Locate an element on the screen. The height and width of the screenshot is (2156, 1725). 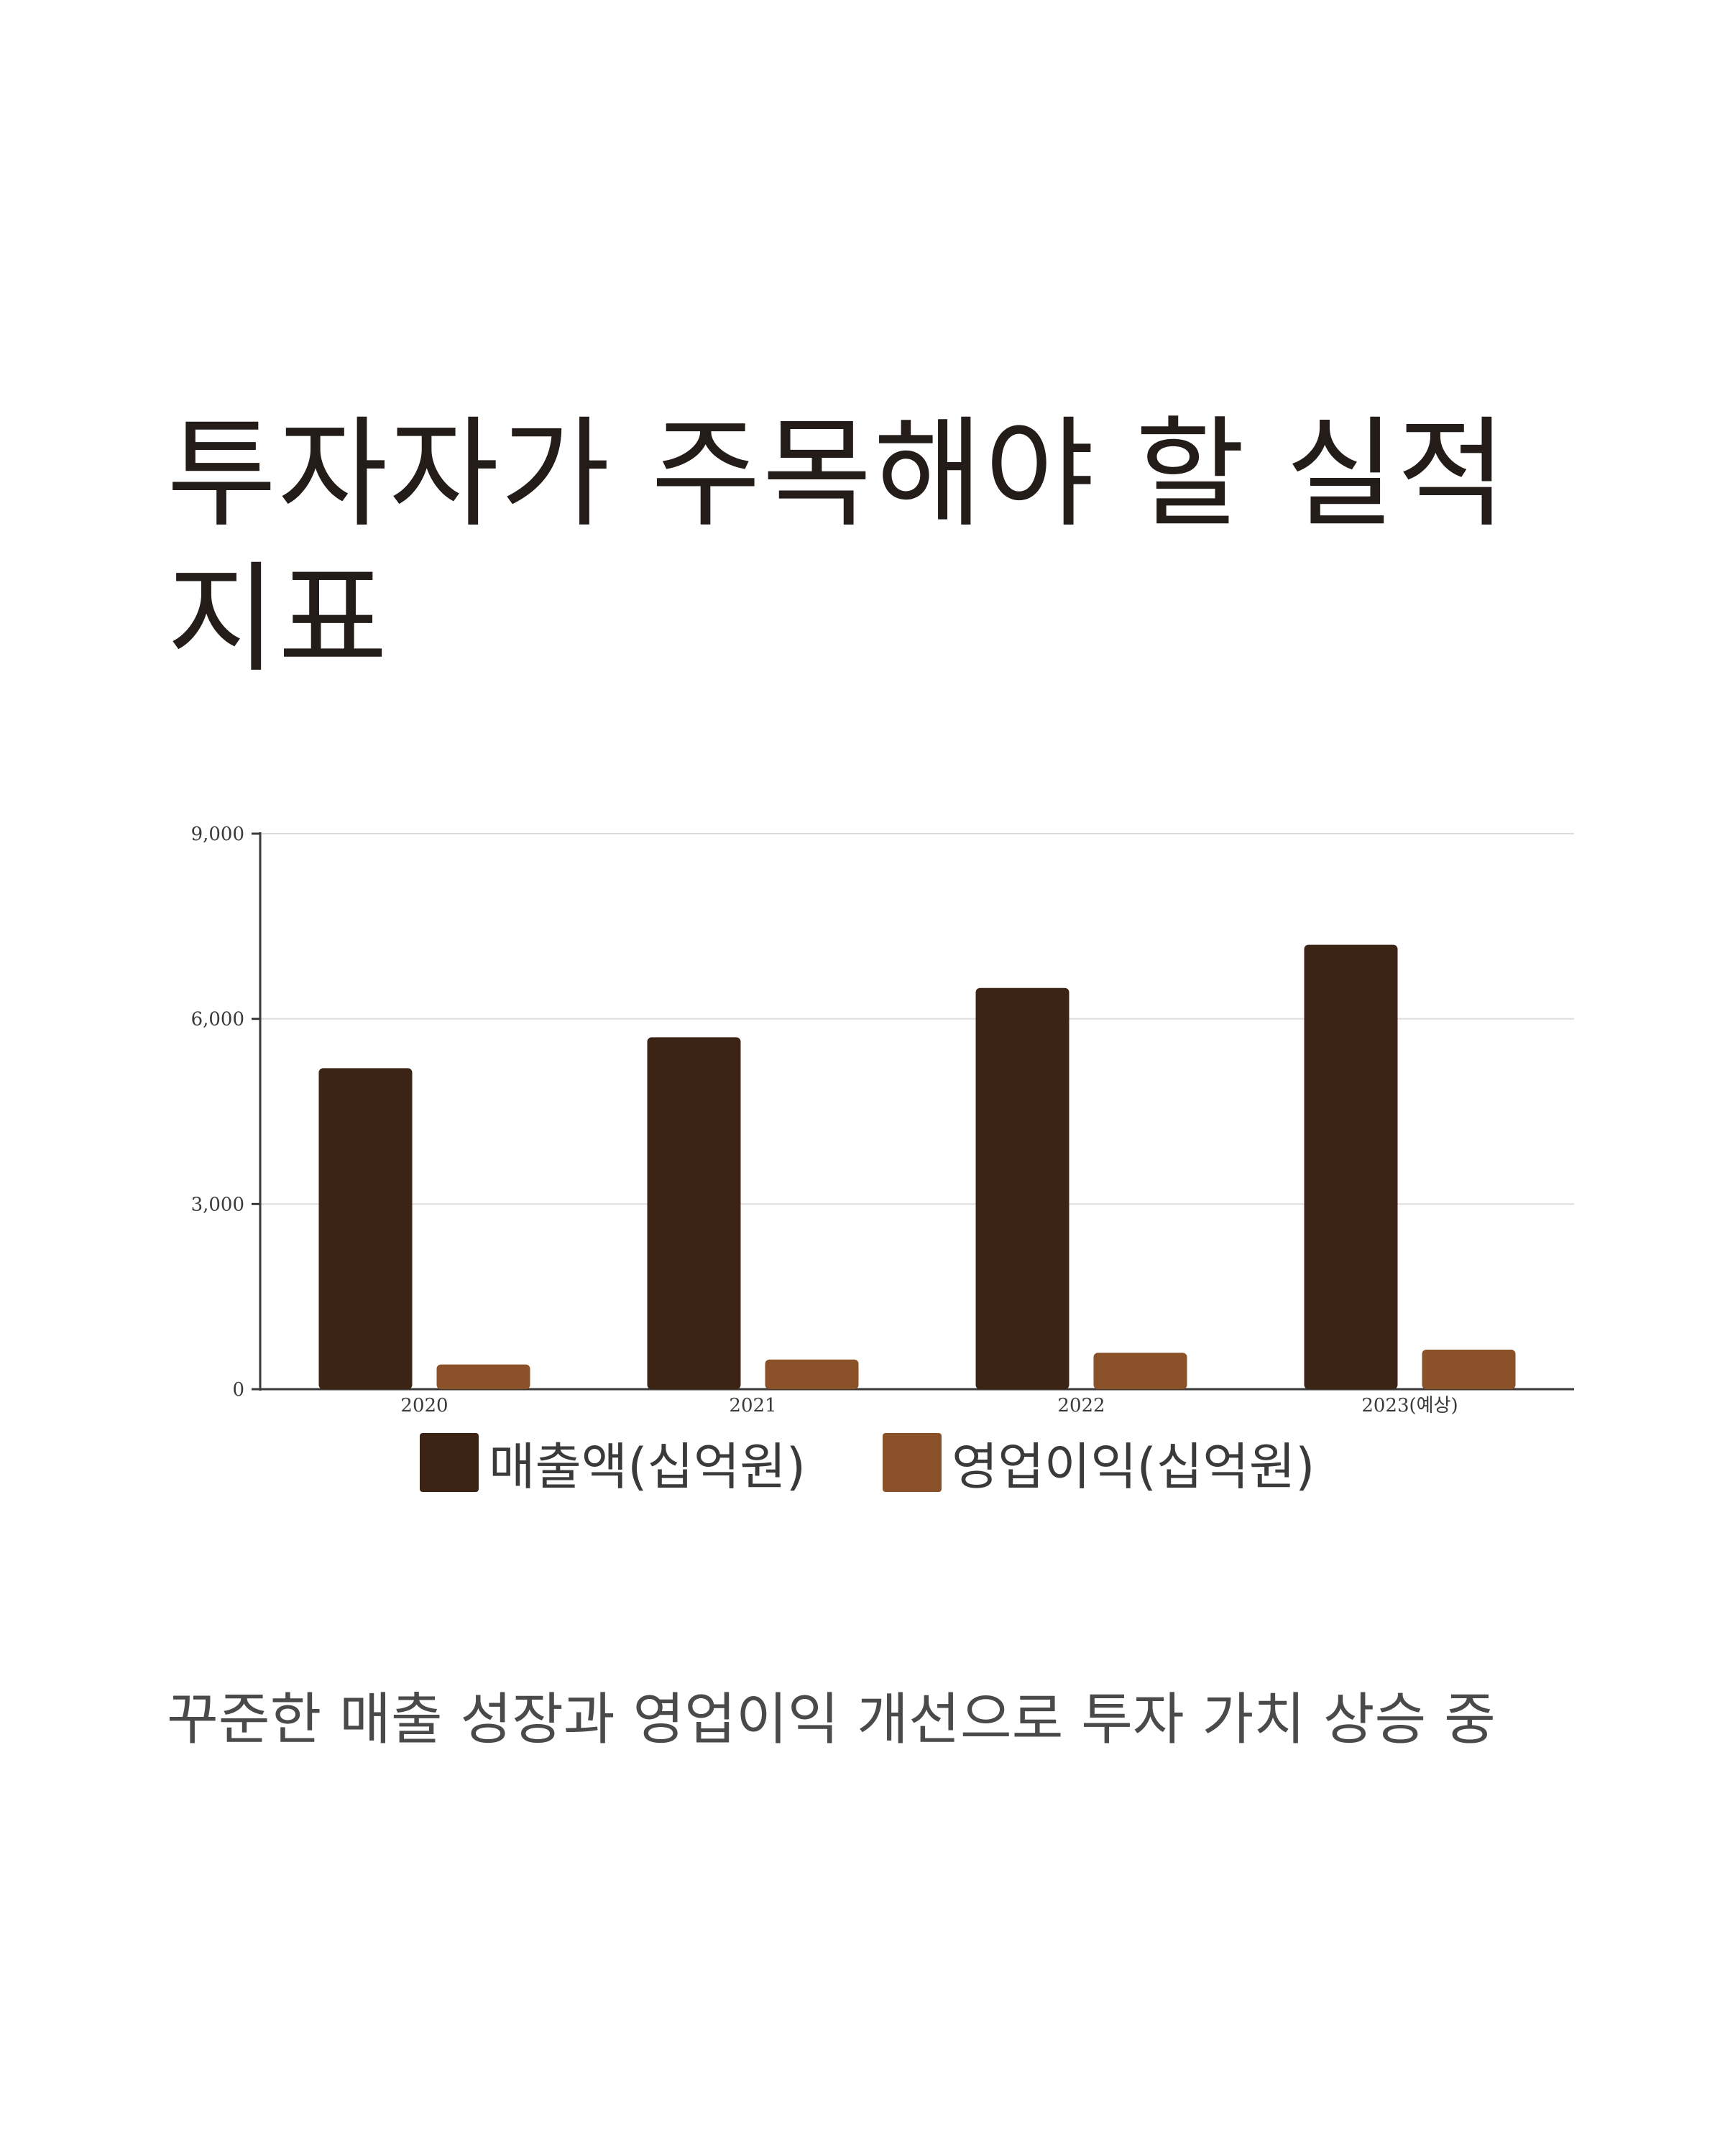
x-tick-label: 2020 is located at coordinates (424, 1405).